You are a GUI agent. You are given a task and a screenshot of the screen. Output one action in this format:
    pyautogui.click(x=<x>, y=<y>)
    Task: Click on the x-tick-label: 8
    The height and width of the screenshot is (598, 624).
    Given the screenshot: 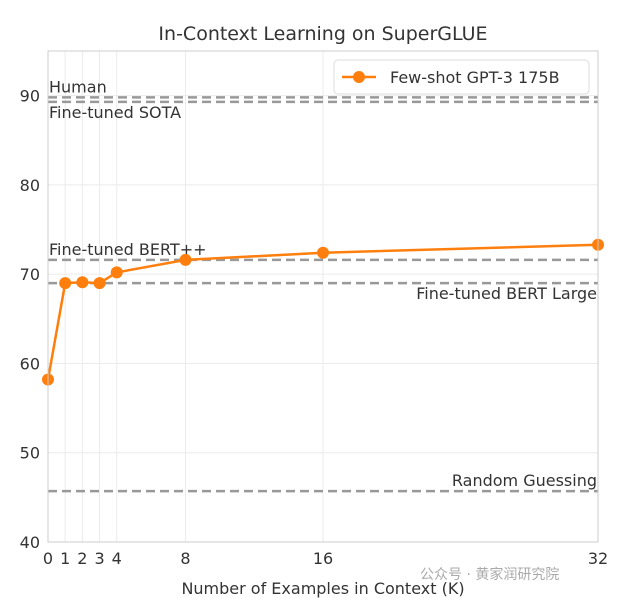 What is the action you would take?
    pyautogui.click(x=185, y=558)
    